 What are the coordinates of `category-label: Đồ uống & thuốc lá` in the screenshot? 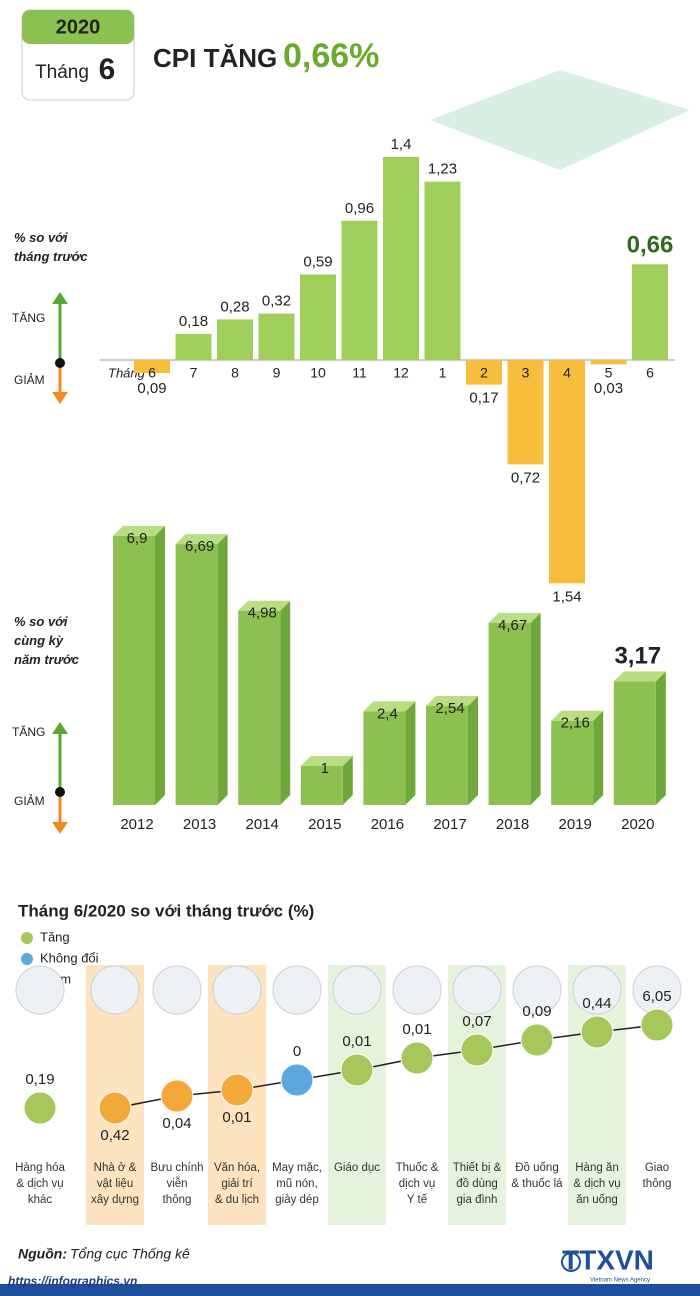 It's located at (537, 1176).